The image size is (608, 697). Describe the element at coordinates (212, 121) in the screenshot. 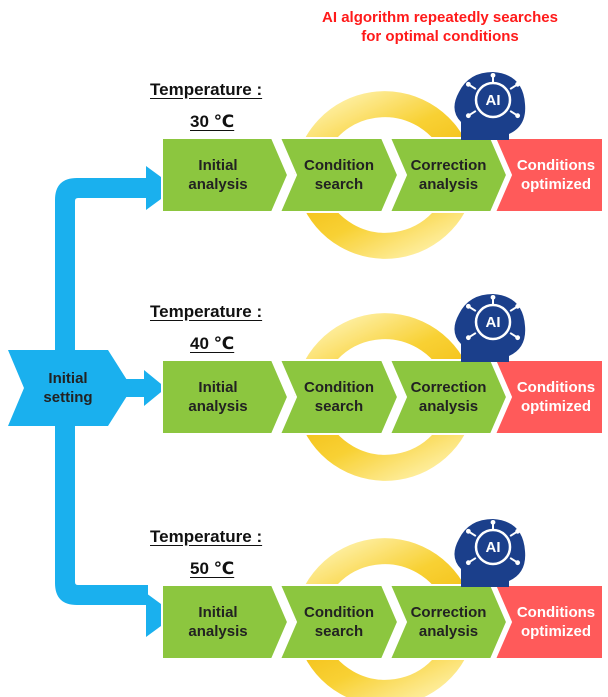

I see `temperature-value: 30 ℃` at that location.